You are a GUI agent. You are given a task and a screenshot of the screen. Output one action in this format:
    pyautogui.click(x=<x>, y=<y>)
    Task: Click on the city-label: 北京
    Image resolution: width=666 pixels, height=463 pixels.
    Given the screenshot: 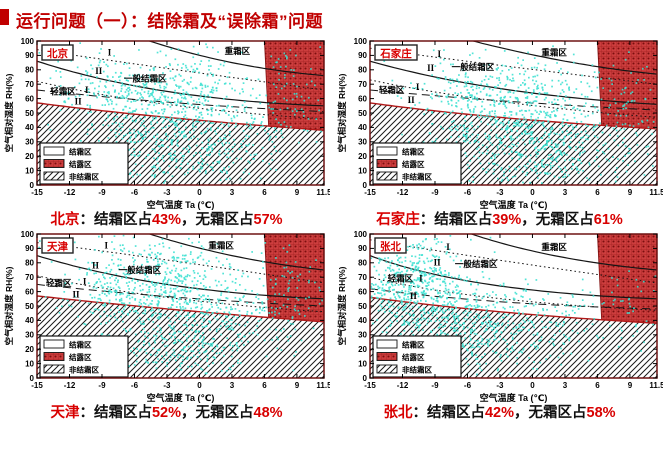 What is the action you would take?
    pyautogui.click(x=57, y=53)
    